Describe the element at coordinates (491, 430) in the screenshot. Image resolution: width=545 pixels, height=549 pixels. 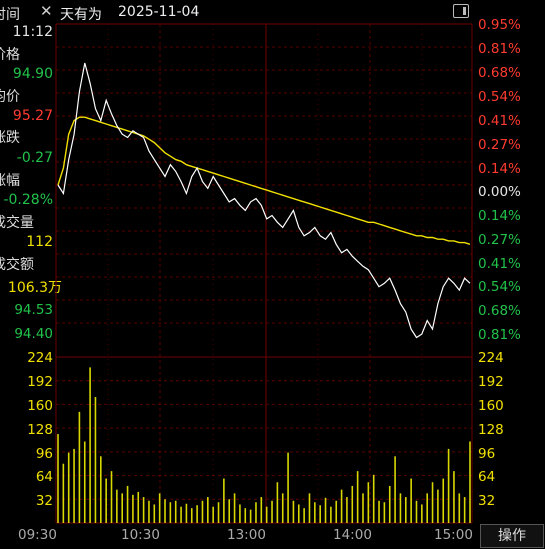
I see `right-volume-tick: 128` at that location.